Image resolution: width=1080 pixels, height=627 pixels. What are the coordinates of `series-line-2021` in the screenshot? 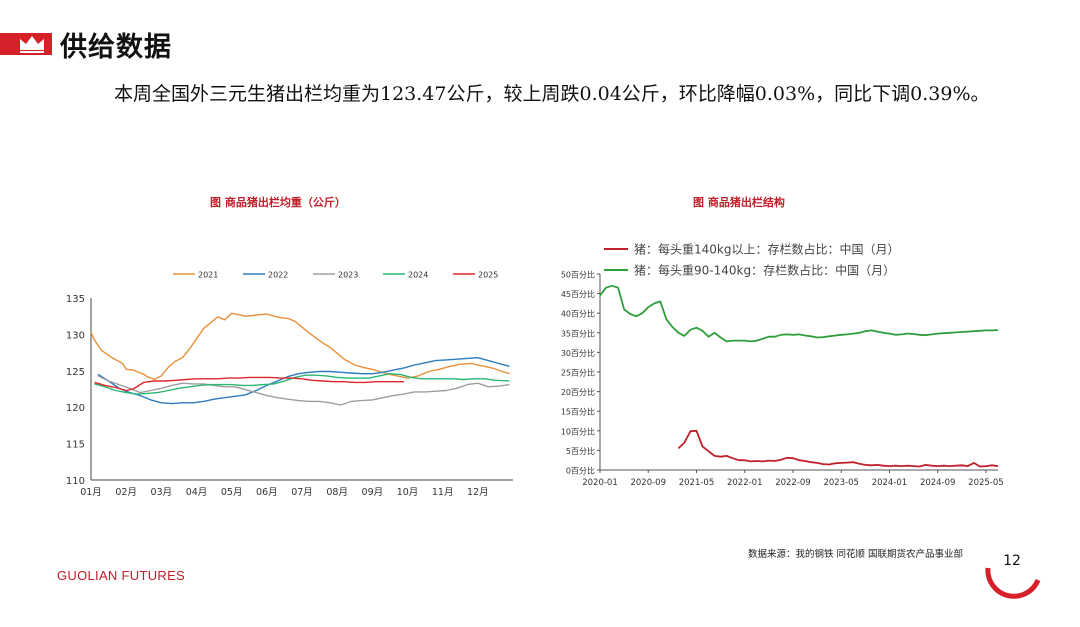 It's located at (300, 346).